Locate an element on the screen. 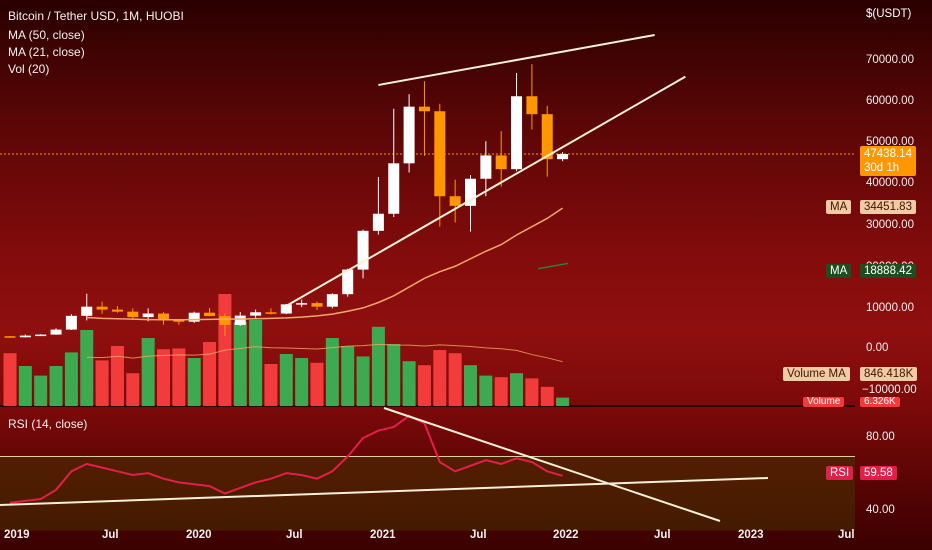 The width and height of the screenshot is (932, 550). ma50-legend: MA (50, close) is located at coordinates (46, 35).